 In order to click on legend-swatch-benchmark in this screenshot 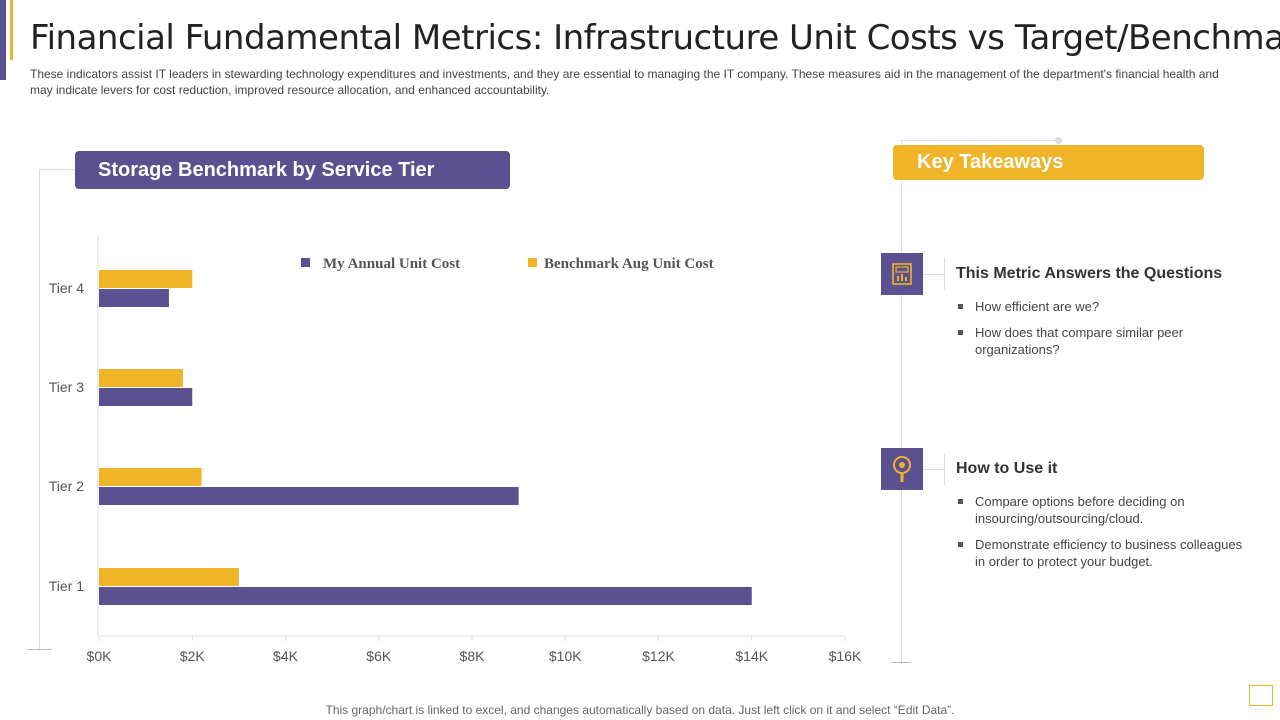, I will do `click(532, 262)`.